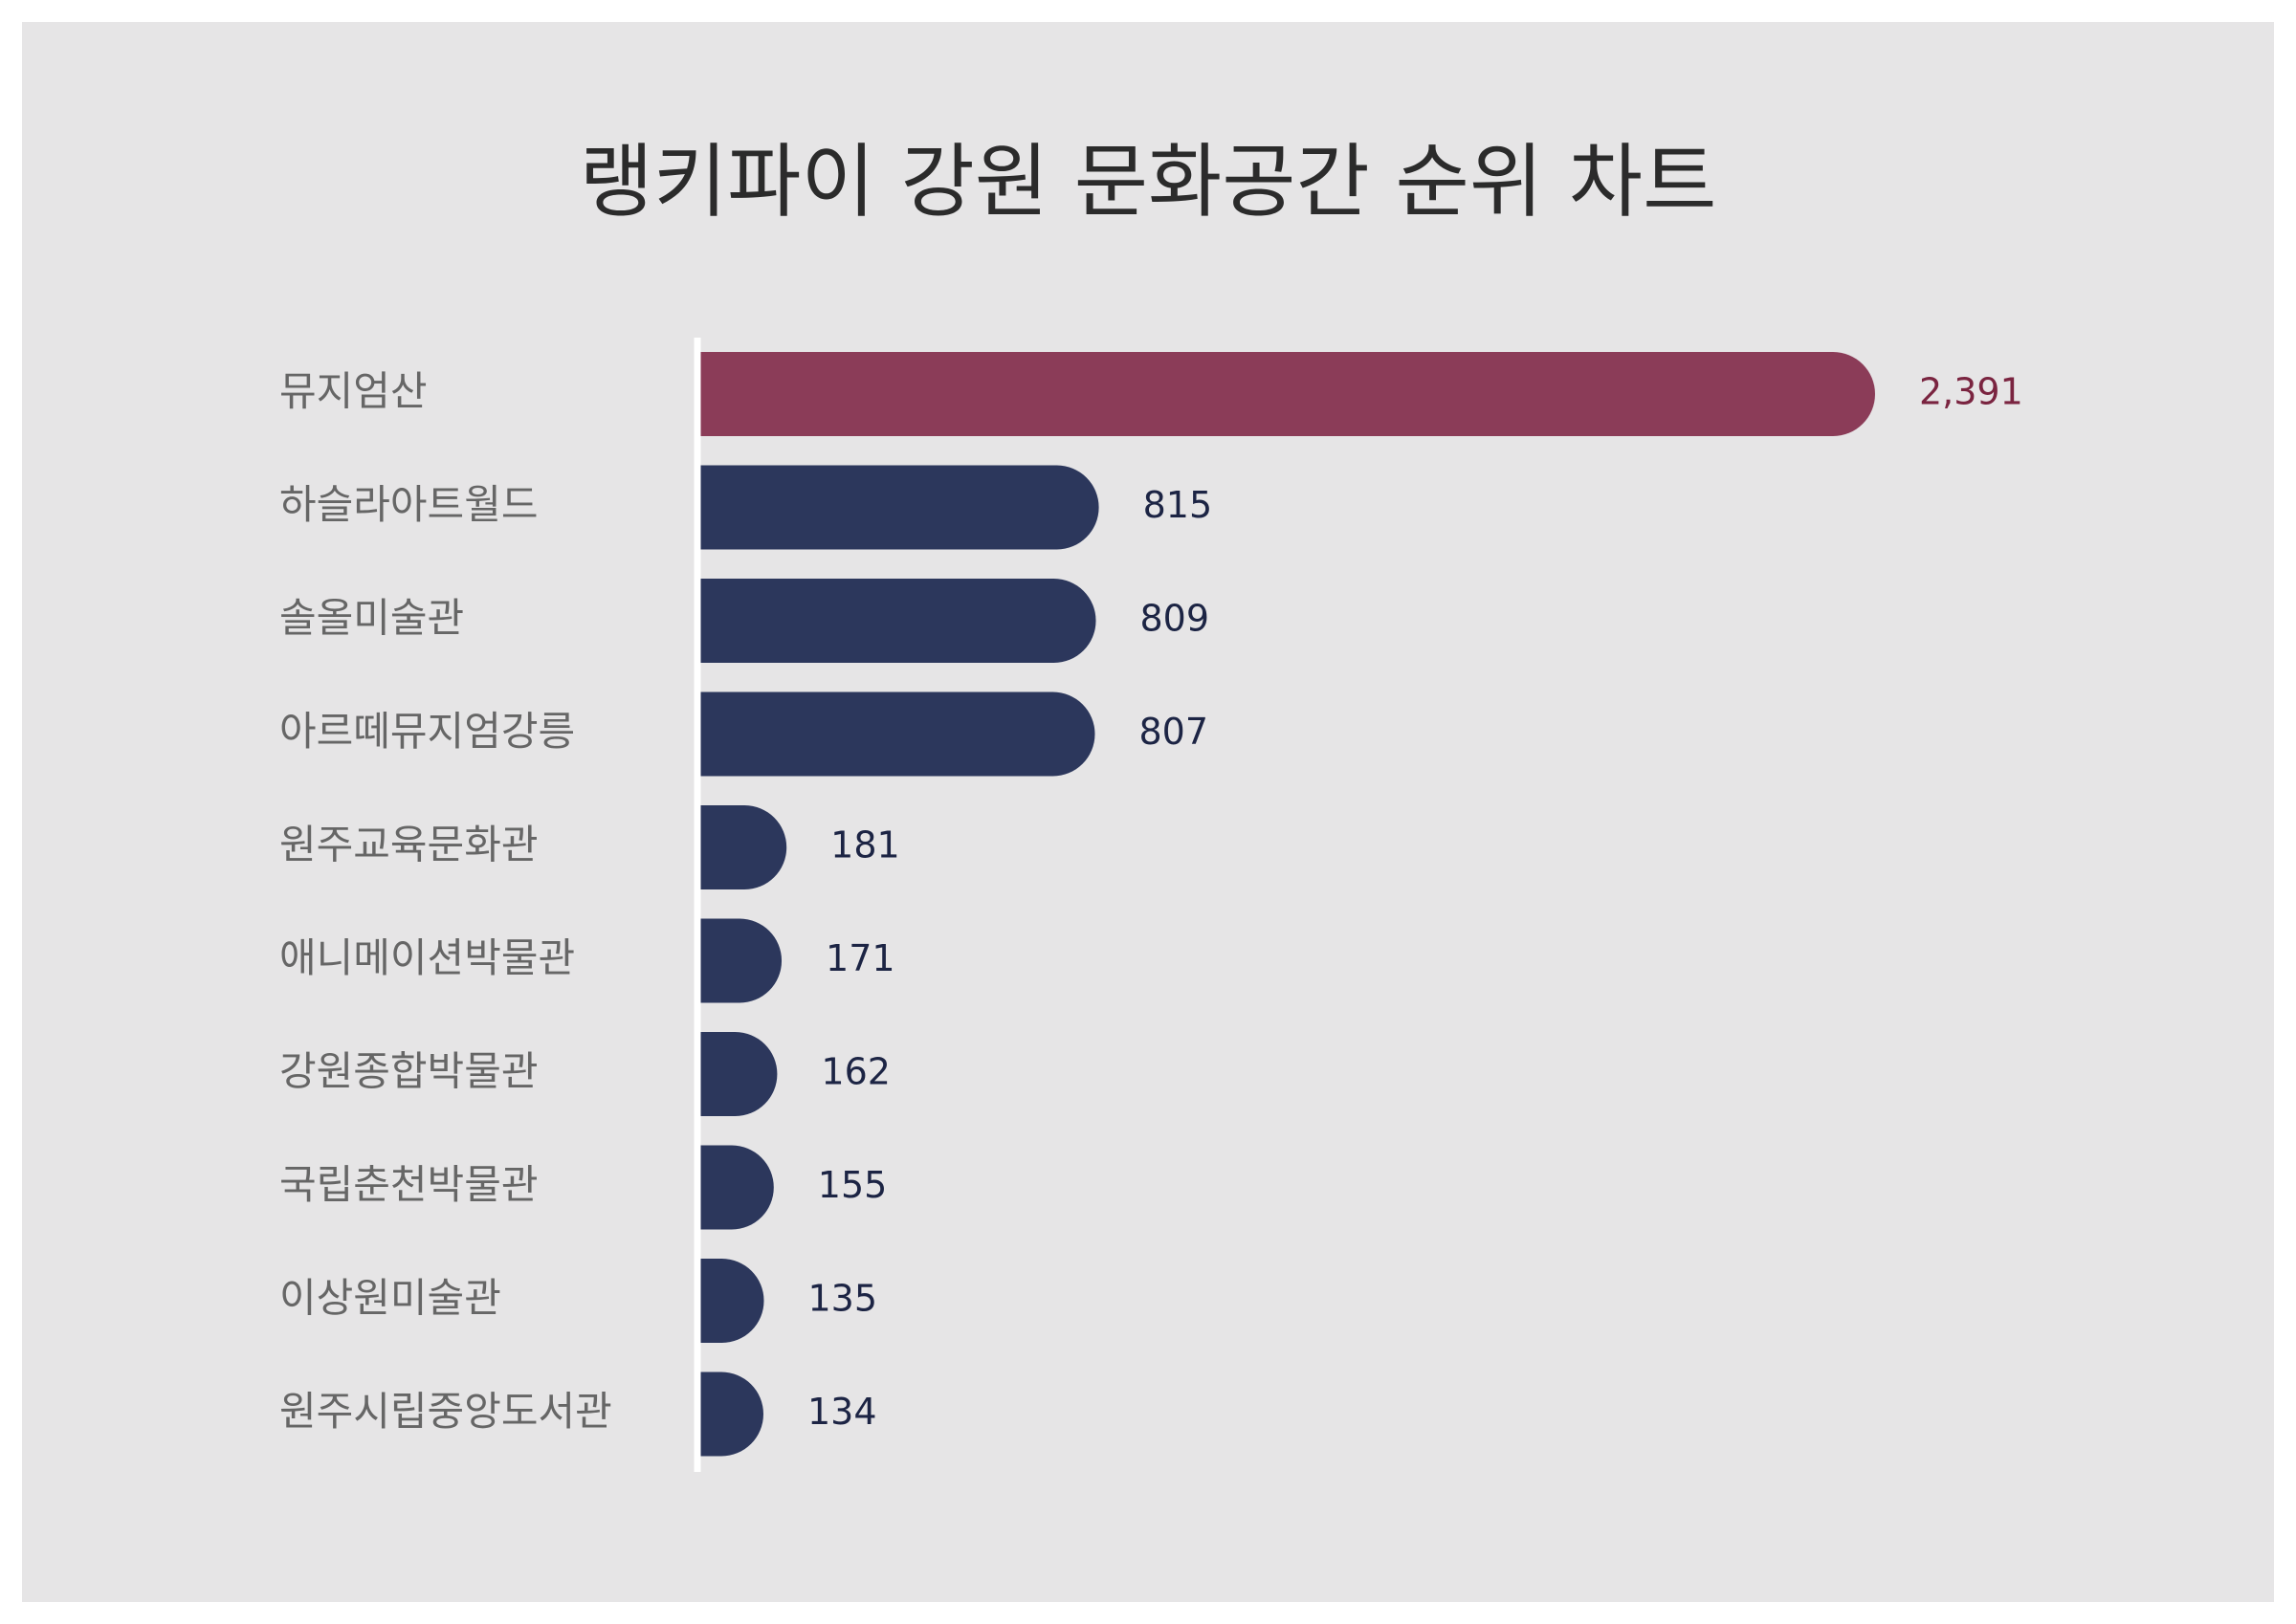 The image size is (2296, 1624). I want to click on value-label-3: 809, so click(1175, 619).